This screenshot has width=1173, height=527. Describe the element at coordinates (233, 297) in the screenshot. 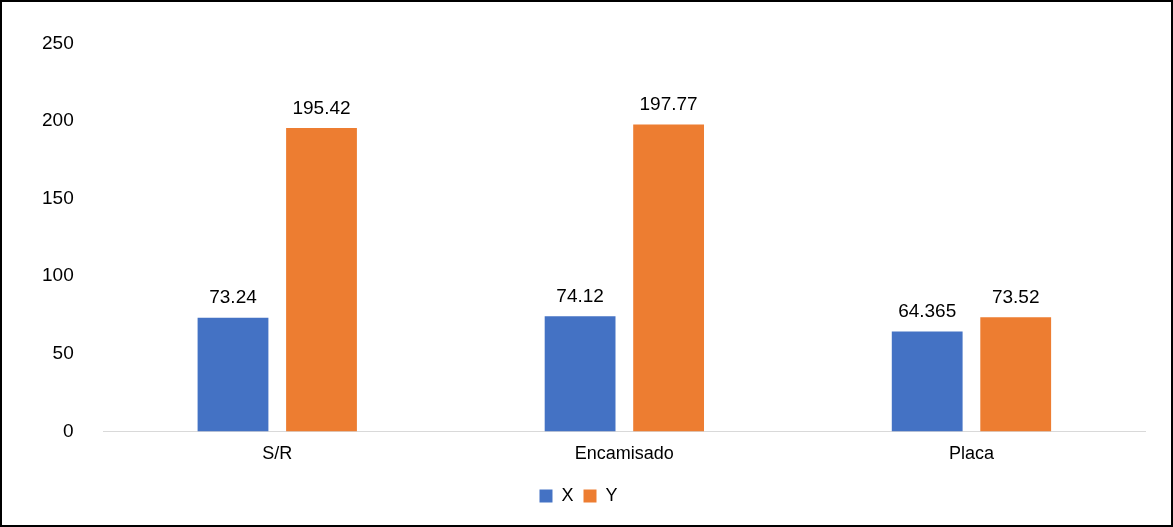

I see `data-label: 73.24` at that location.